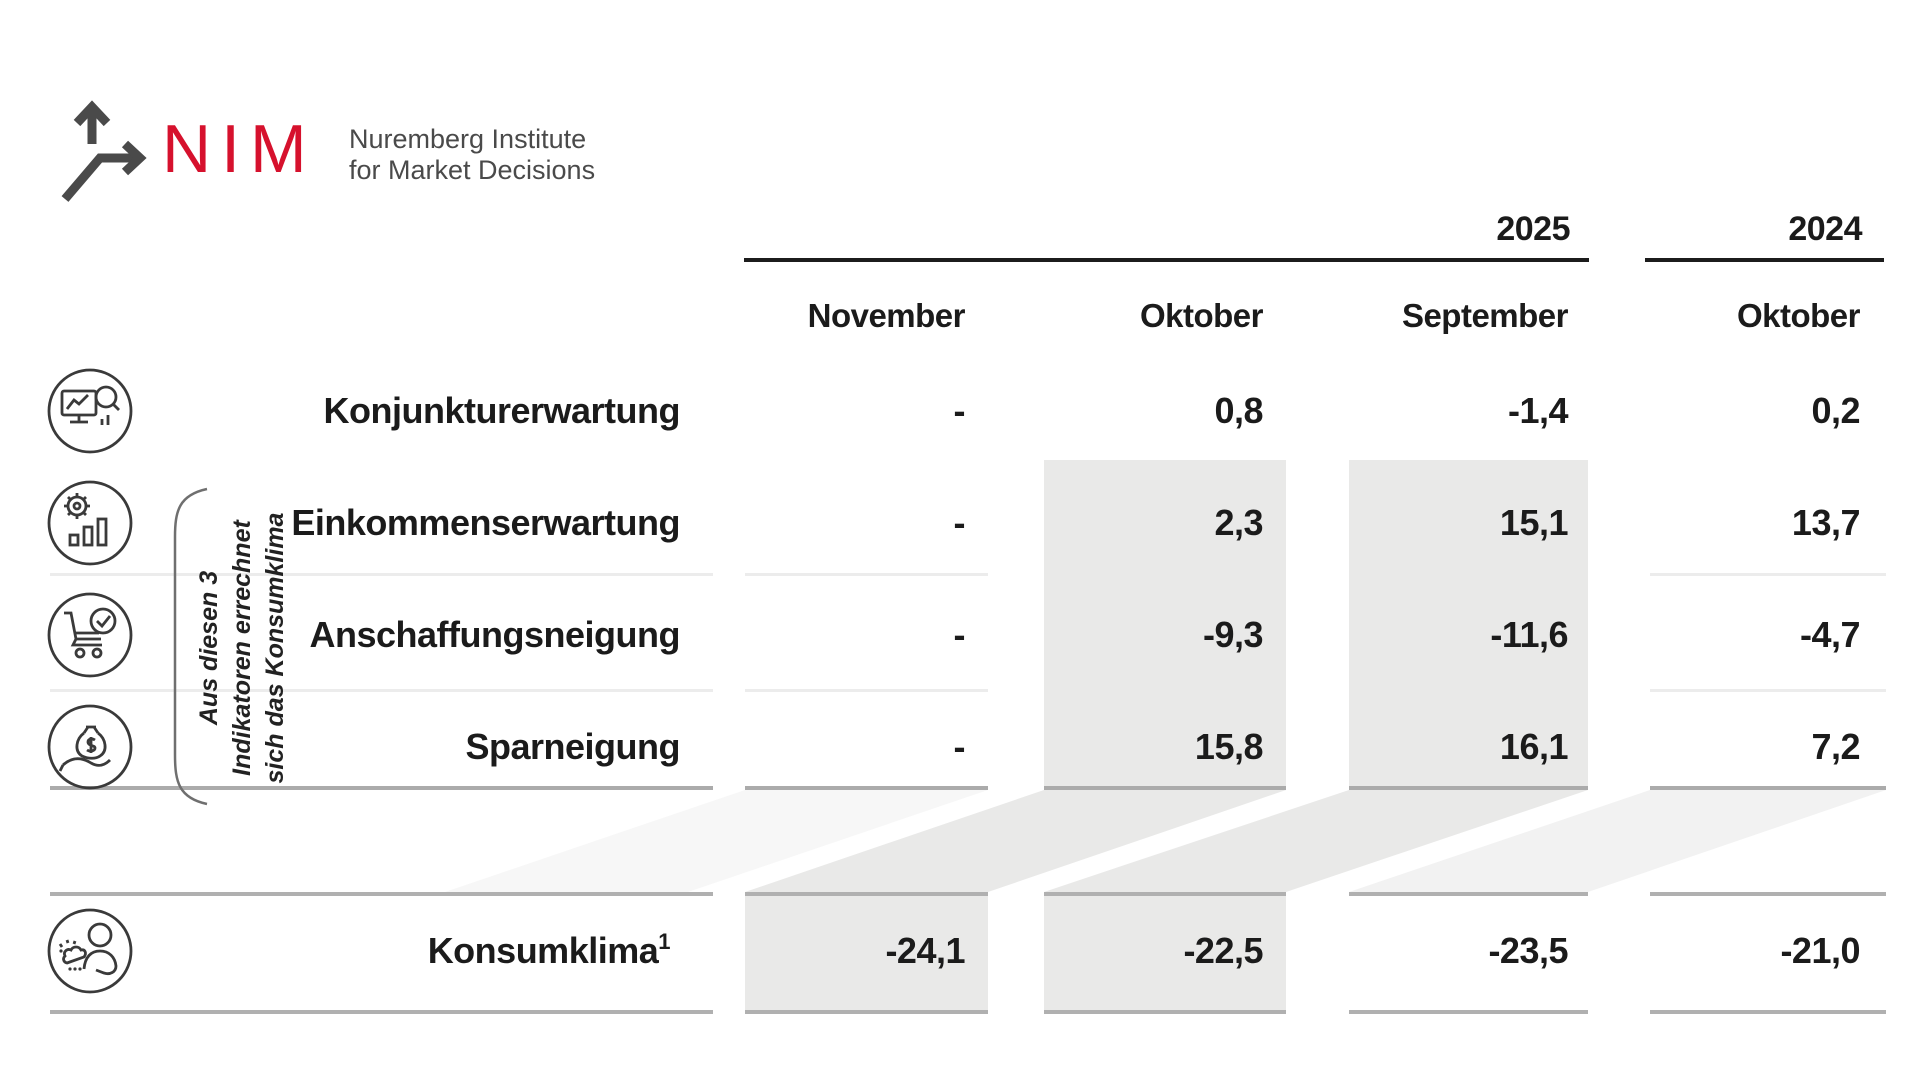 The width and height of the screenshot is (1920, 1084). Describe the element at coordinates (959, 410) in the screenshot. I see `cell-konjunktur-november: -` at that location.